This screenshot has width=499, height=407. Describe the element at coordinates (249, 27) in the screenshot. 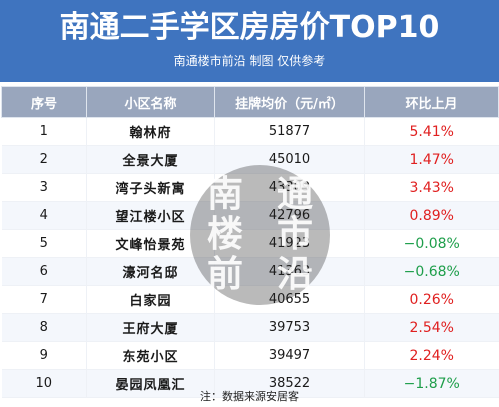

I see `page-title: 南通二手学区房房价TOP10` at that location.